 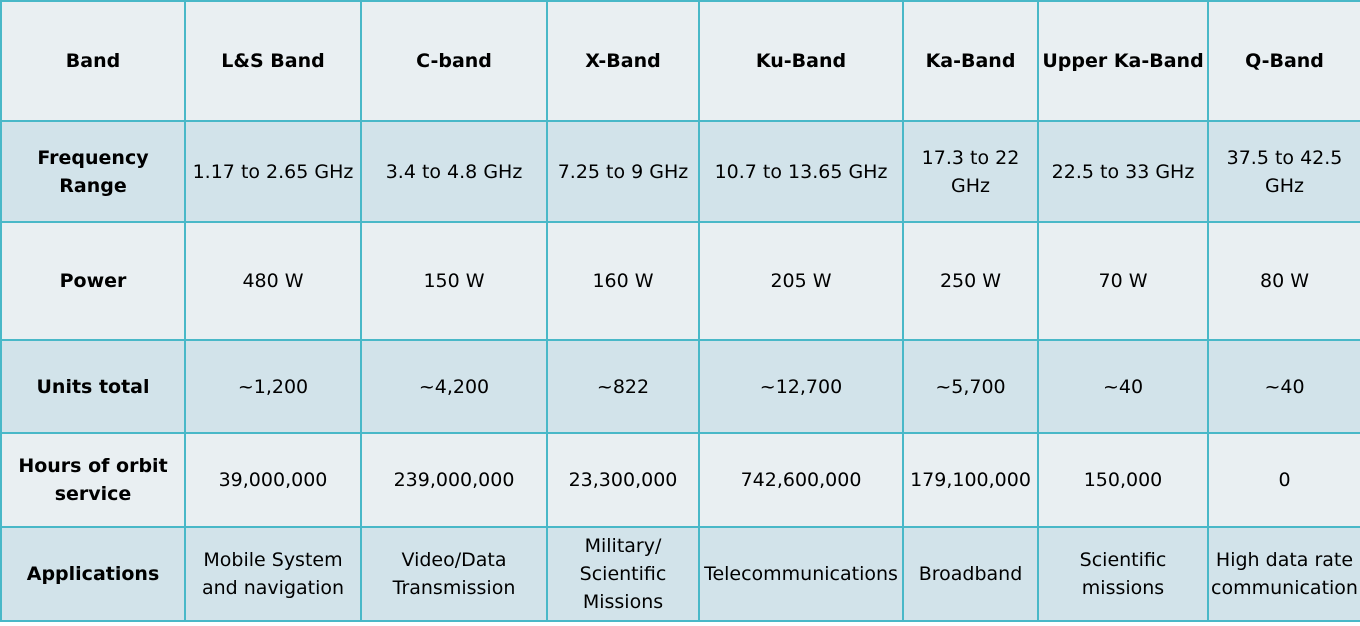 I want to click on table-cell: ~822, so click(x=623, y=387).